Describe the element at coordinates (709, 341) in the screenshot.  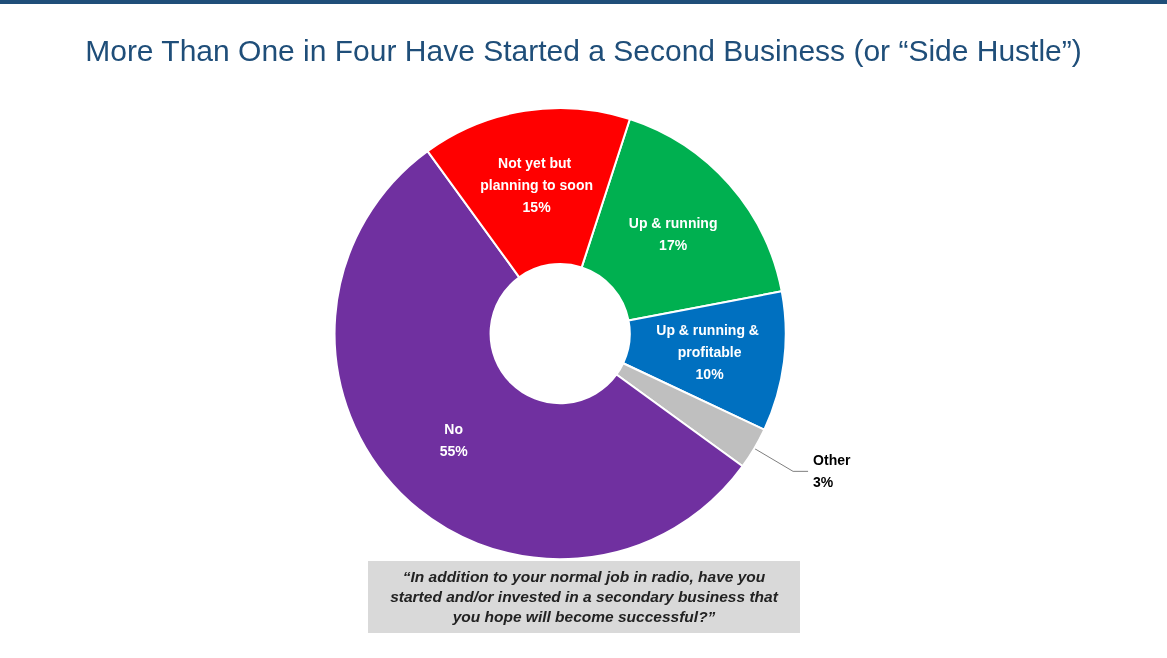
I see `slice-label: Up & running & profitable` at that location.